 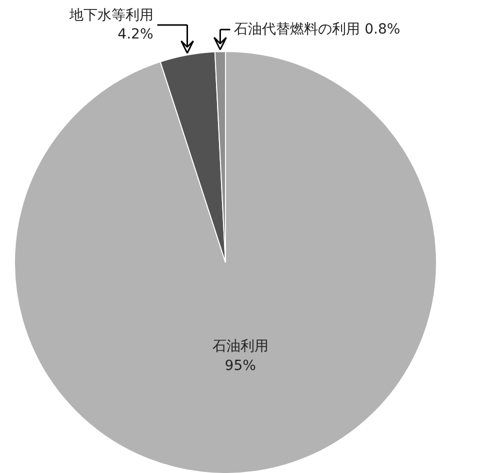 I want to click on data-label: 95%, so click(x=240, y=366).